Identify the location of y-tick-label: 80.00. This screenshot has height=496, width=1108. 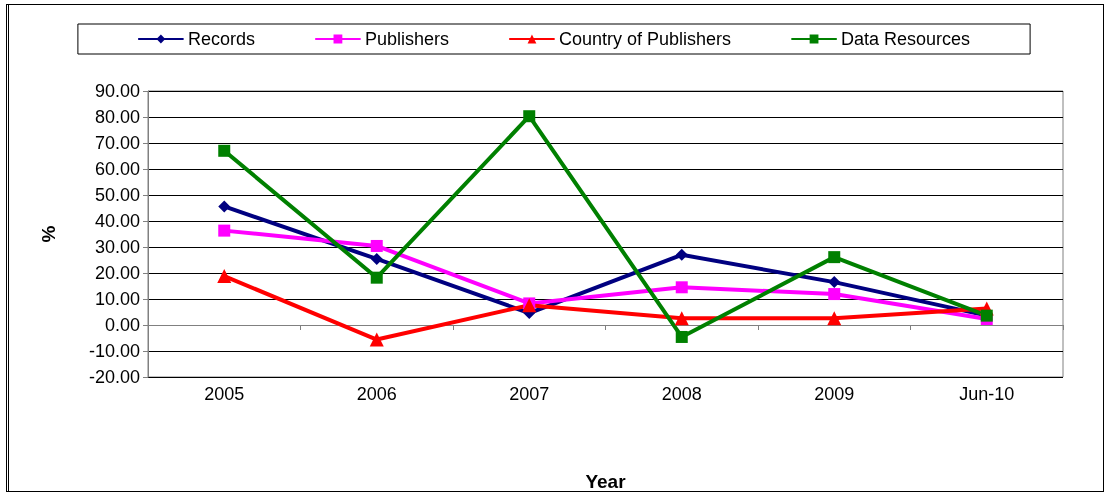
(117, 117).